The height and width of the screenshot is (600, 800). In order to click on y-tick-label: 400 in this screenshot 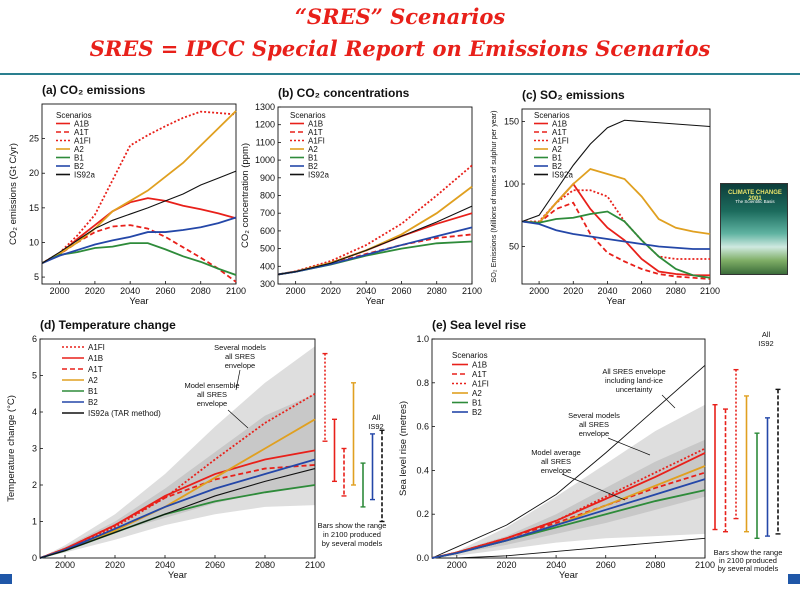, I will do `click(267, 266)`.